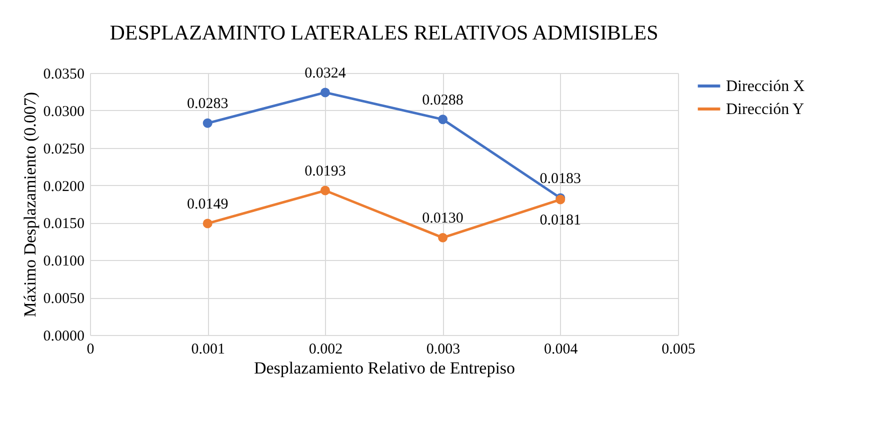  What do you see at coordinates (63, 112) in the screenshot?
I see `y-tick-label: 0.0300` at bounding box center [63, 112].